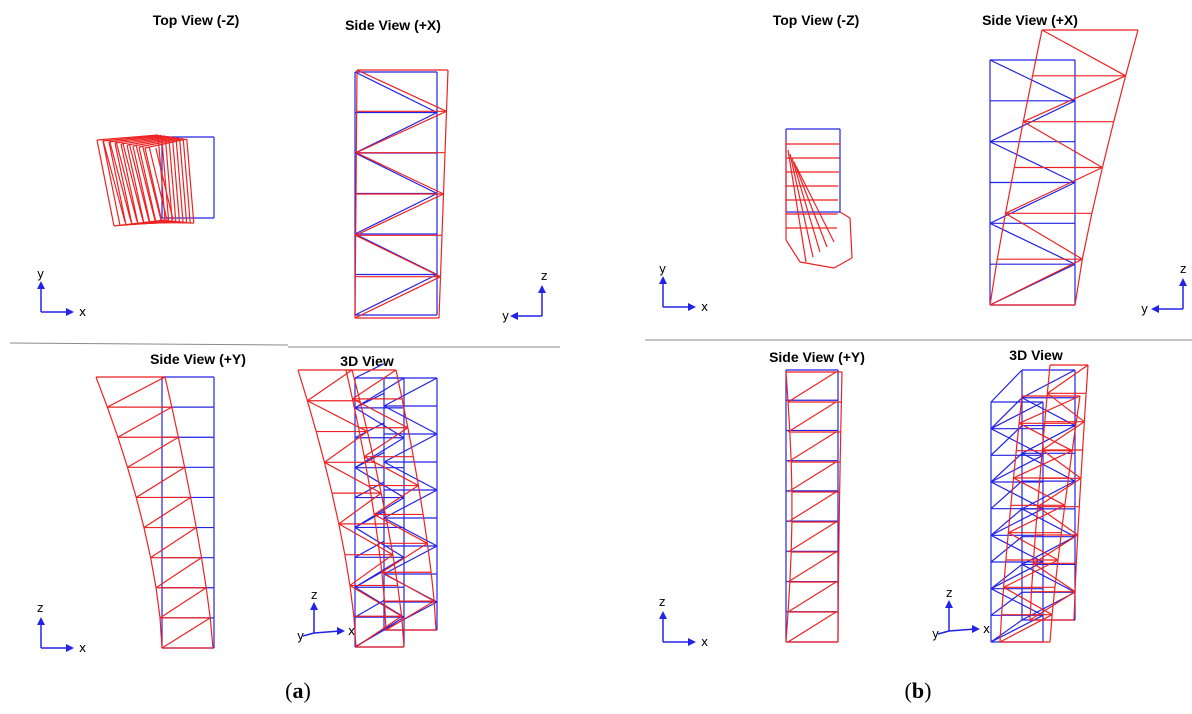  I want to click on panel-a-side-view-x-wireframe, so click(401, 194).